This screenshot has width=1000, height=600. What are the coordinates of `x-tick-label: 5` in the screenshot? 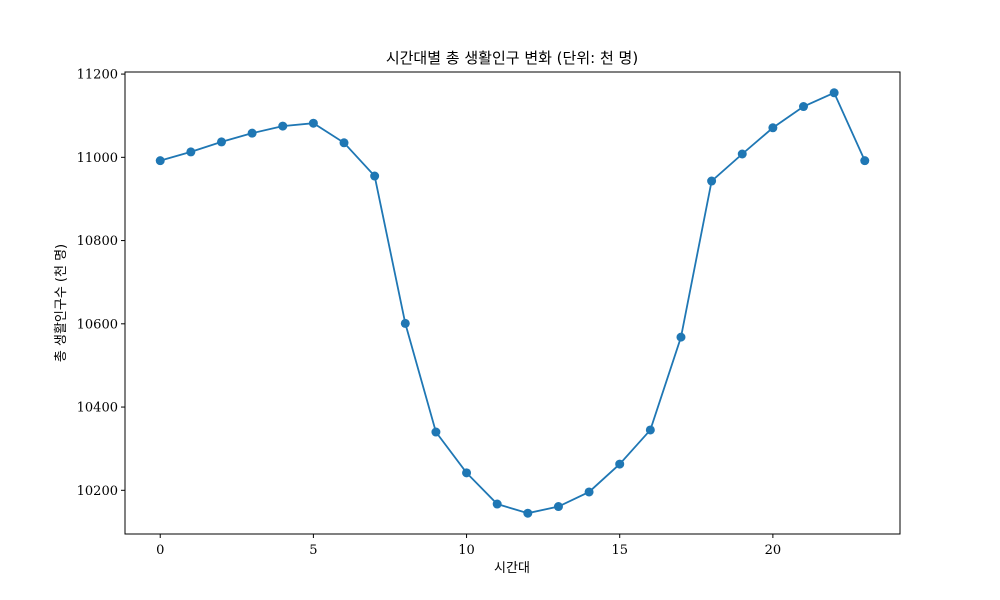 It's located at (313, 550).